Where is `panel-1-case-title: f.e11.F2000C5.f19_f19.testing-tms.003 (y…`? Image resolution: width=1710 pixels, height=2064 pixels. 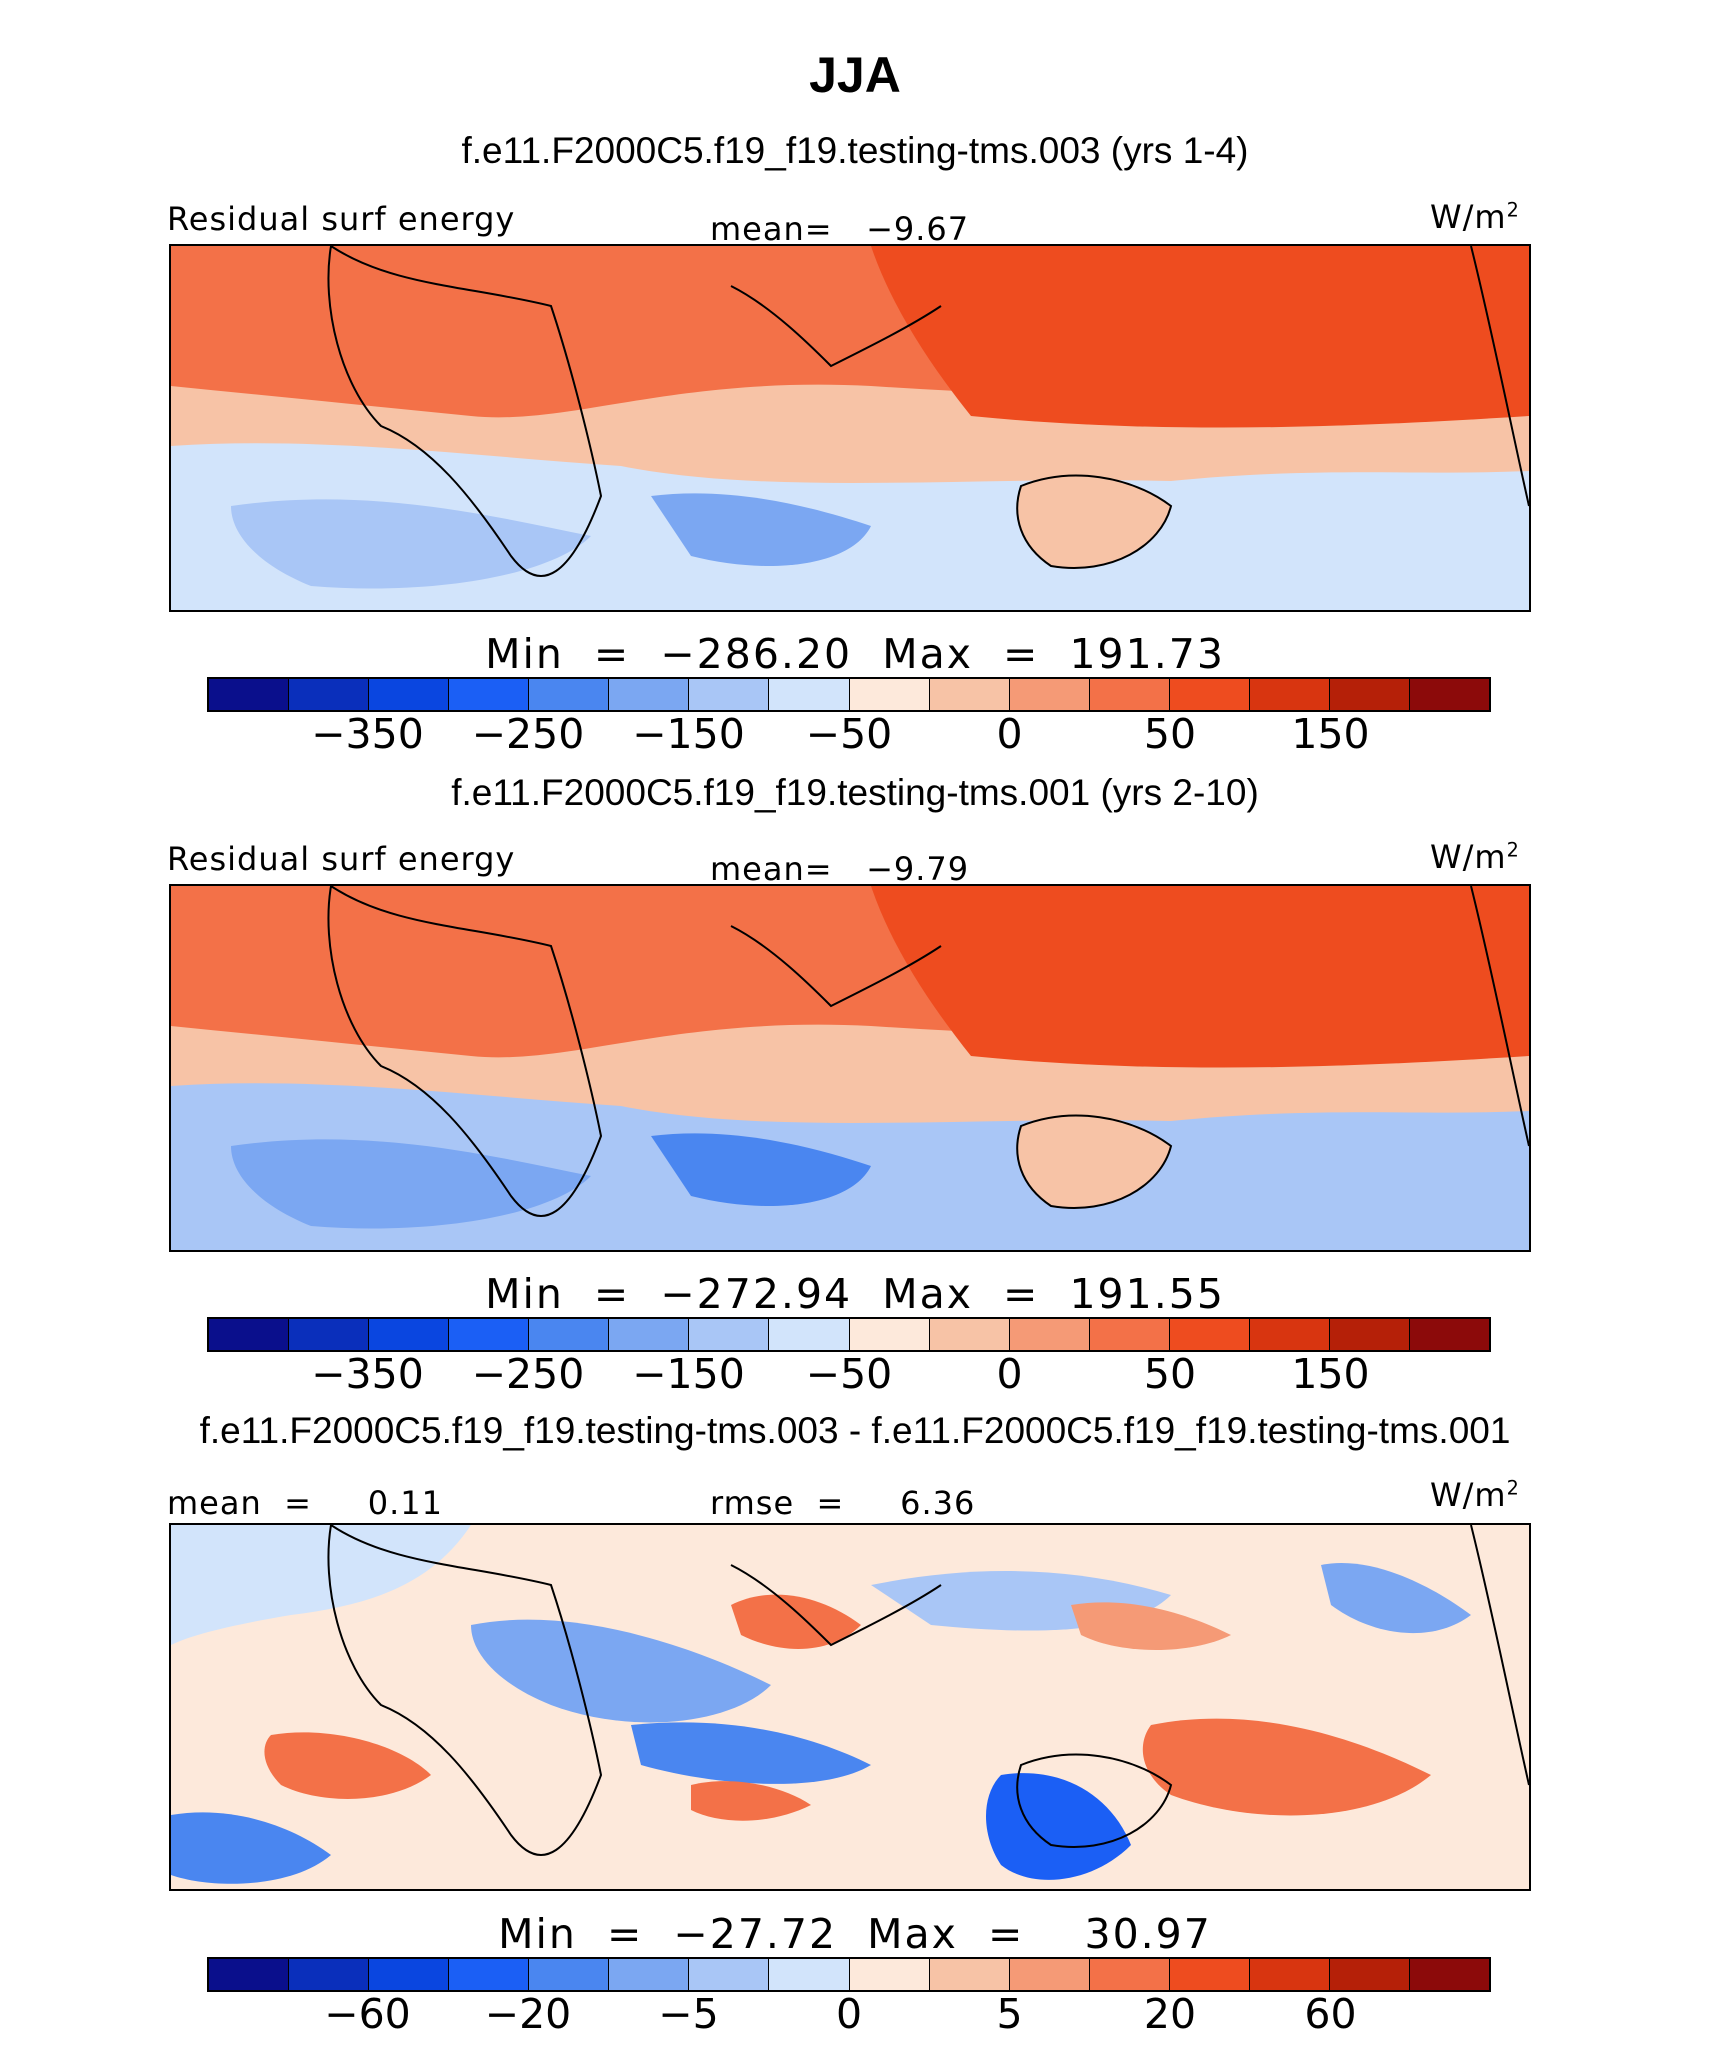
panel-1-case-title: f.e11.F2000C5.f19_f19.testing-tms.003 (y… is located at coordinates (855, 150).